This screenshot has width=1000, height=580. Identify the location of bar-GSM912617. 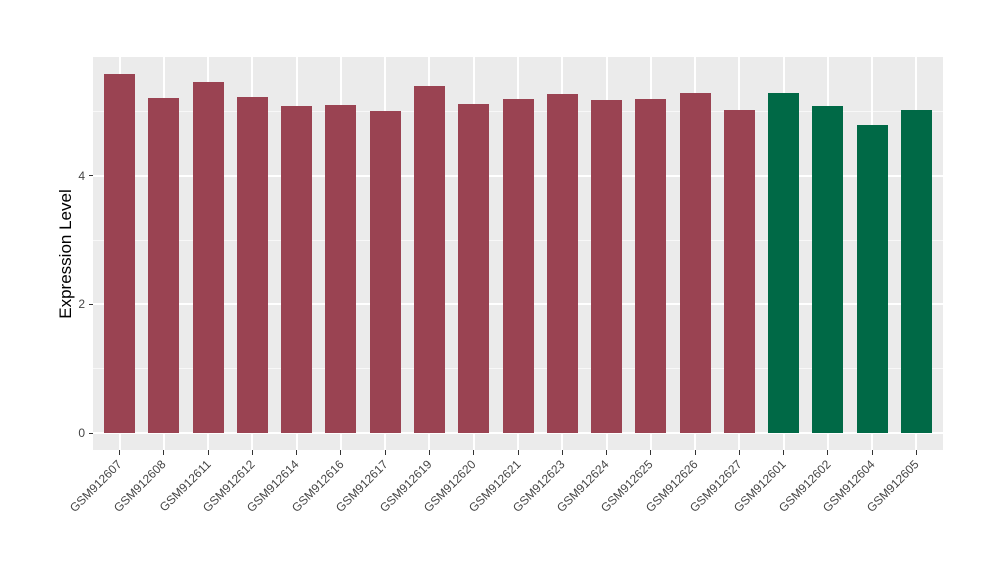
(385, 272).